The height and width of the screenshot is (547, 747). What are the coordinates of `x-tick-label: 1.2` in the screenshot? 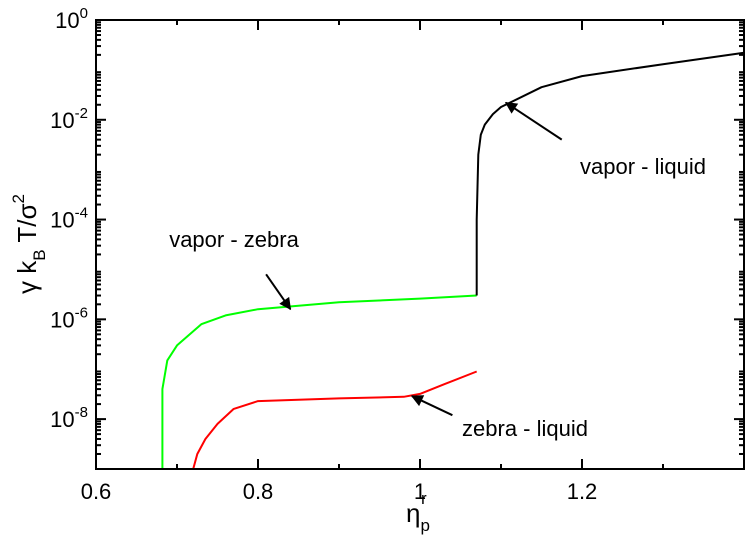 It's located at (582, 491).